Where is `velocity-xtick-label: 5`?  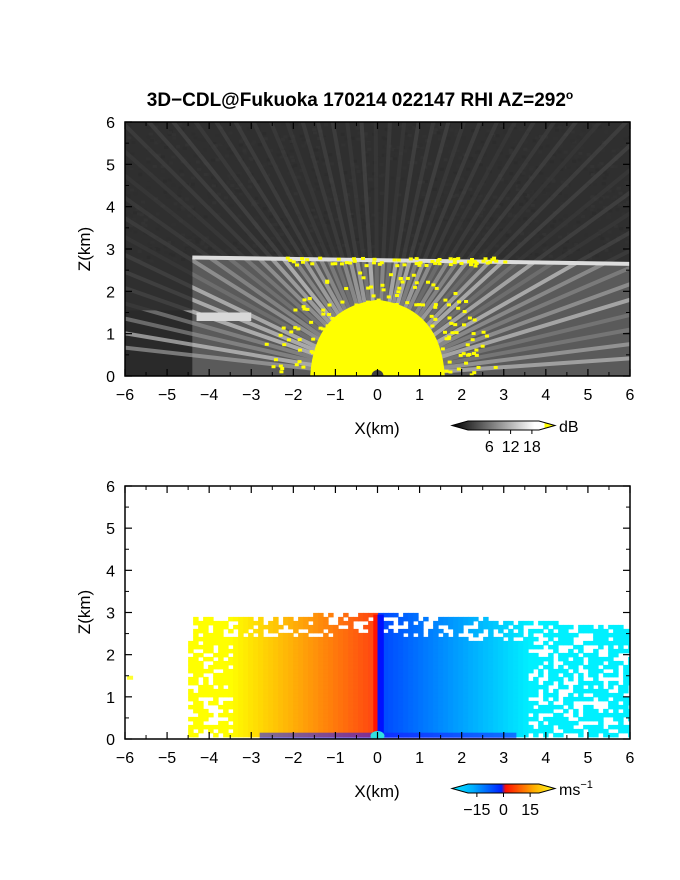 velocity-xtick-label: 5 is located at coordinates (587, 758).